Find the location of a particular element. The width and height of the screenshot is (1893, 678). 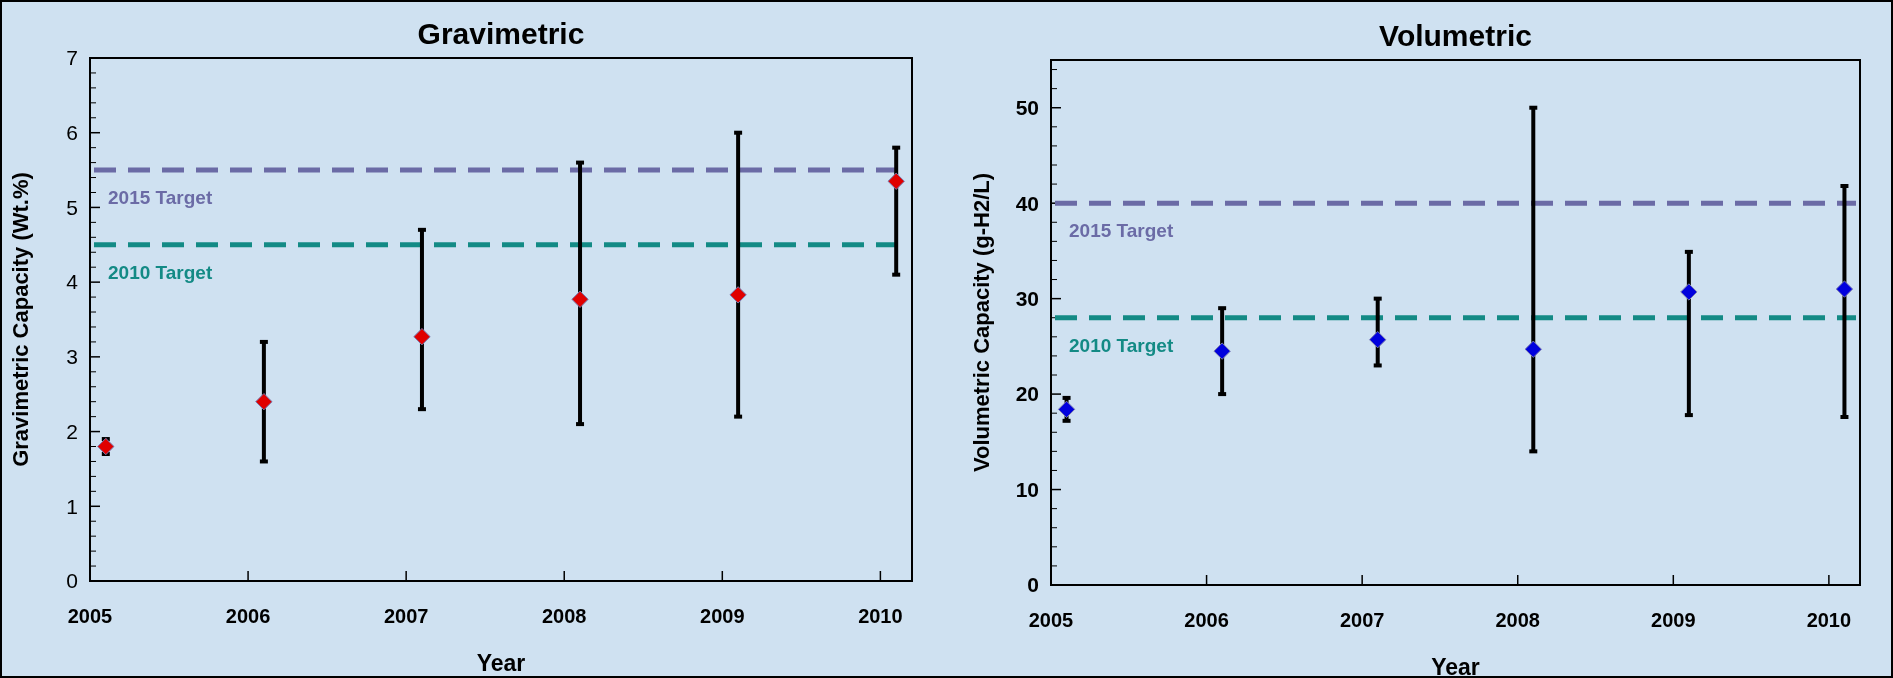

y-tick-label: 20 is located at coordinates (1027, 394).